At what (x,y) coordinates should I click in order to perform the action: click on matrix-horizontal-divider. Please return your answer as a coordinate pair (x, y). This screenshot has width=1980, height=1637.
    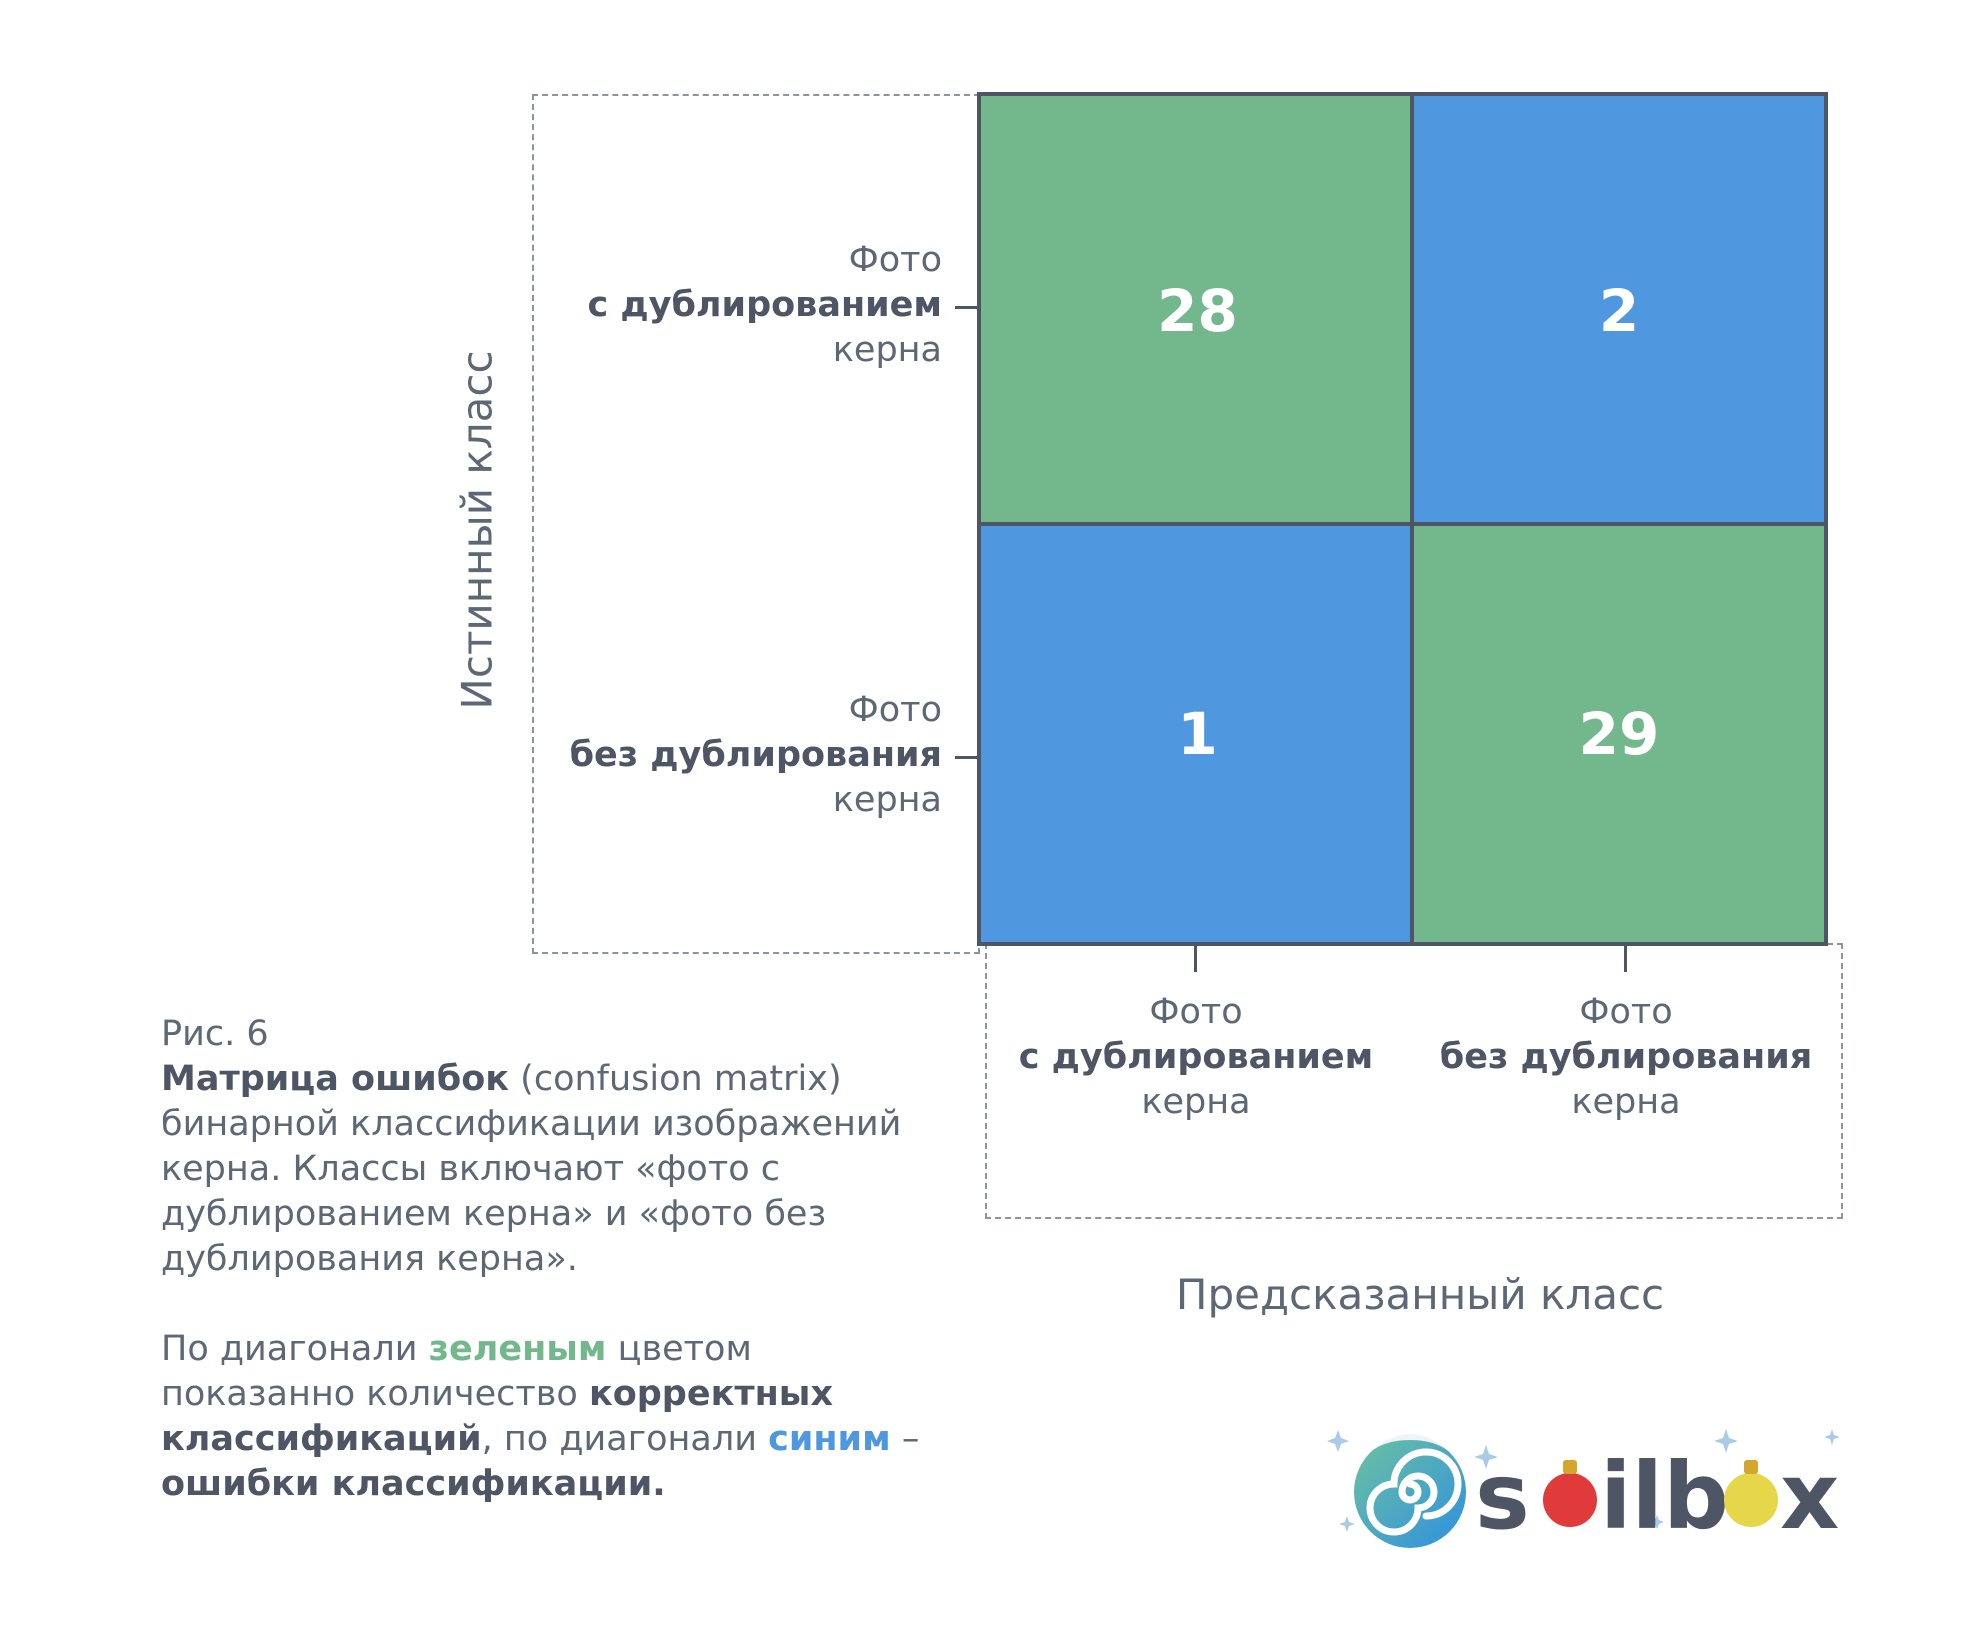
    Looking at the image, I should click on (1402, 524).